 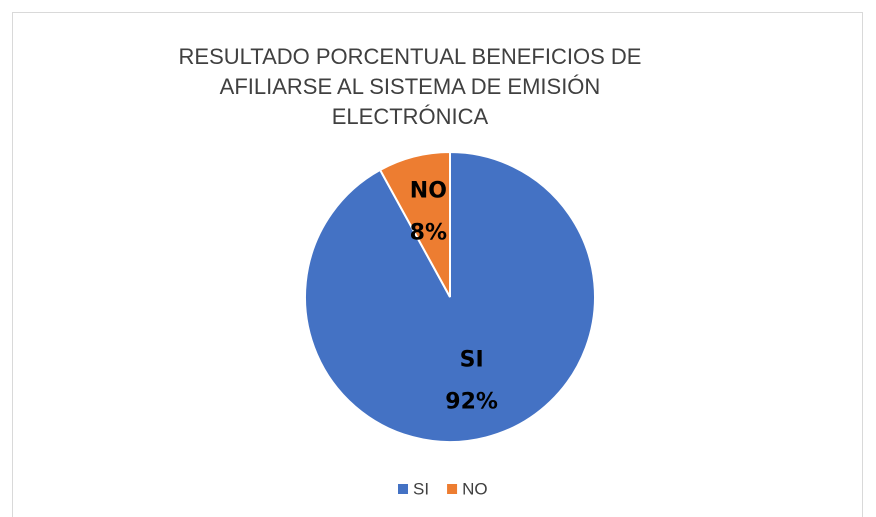 I want to click on chart-title: ELECTRÓNICA, so click(x=410, y=116).